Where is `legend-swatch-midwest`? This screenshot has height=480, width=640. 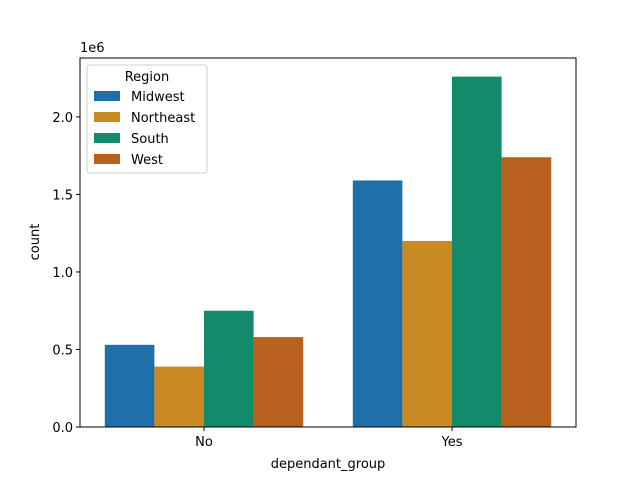 legend-swatch-midwest is located at coordinates (107, 96).